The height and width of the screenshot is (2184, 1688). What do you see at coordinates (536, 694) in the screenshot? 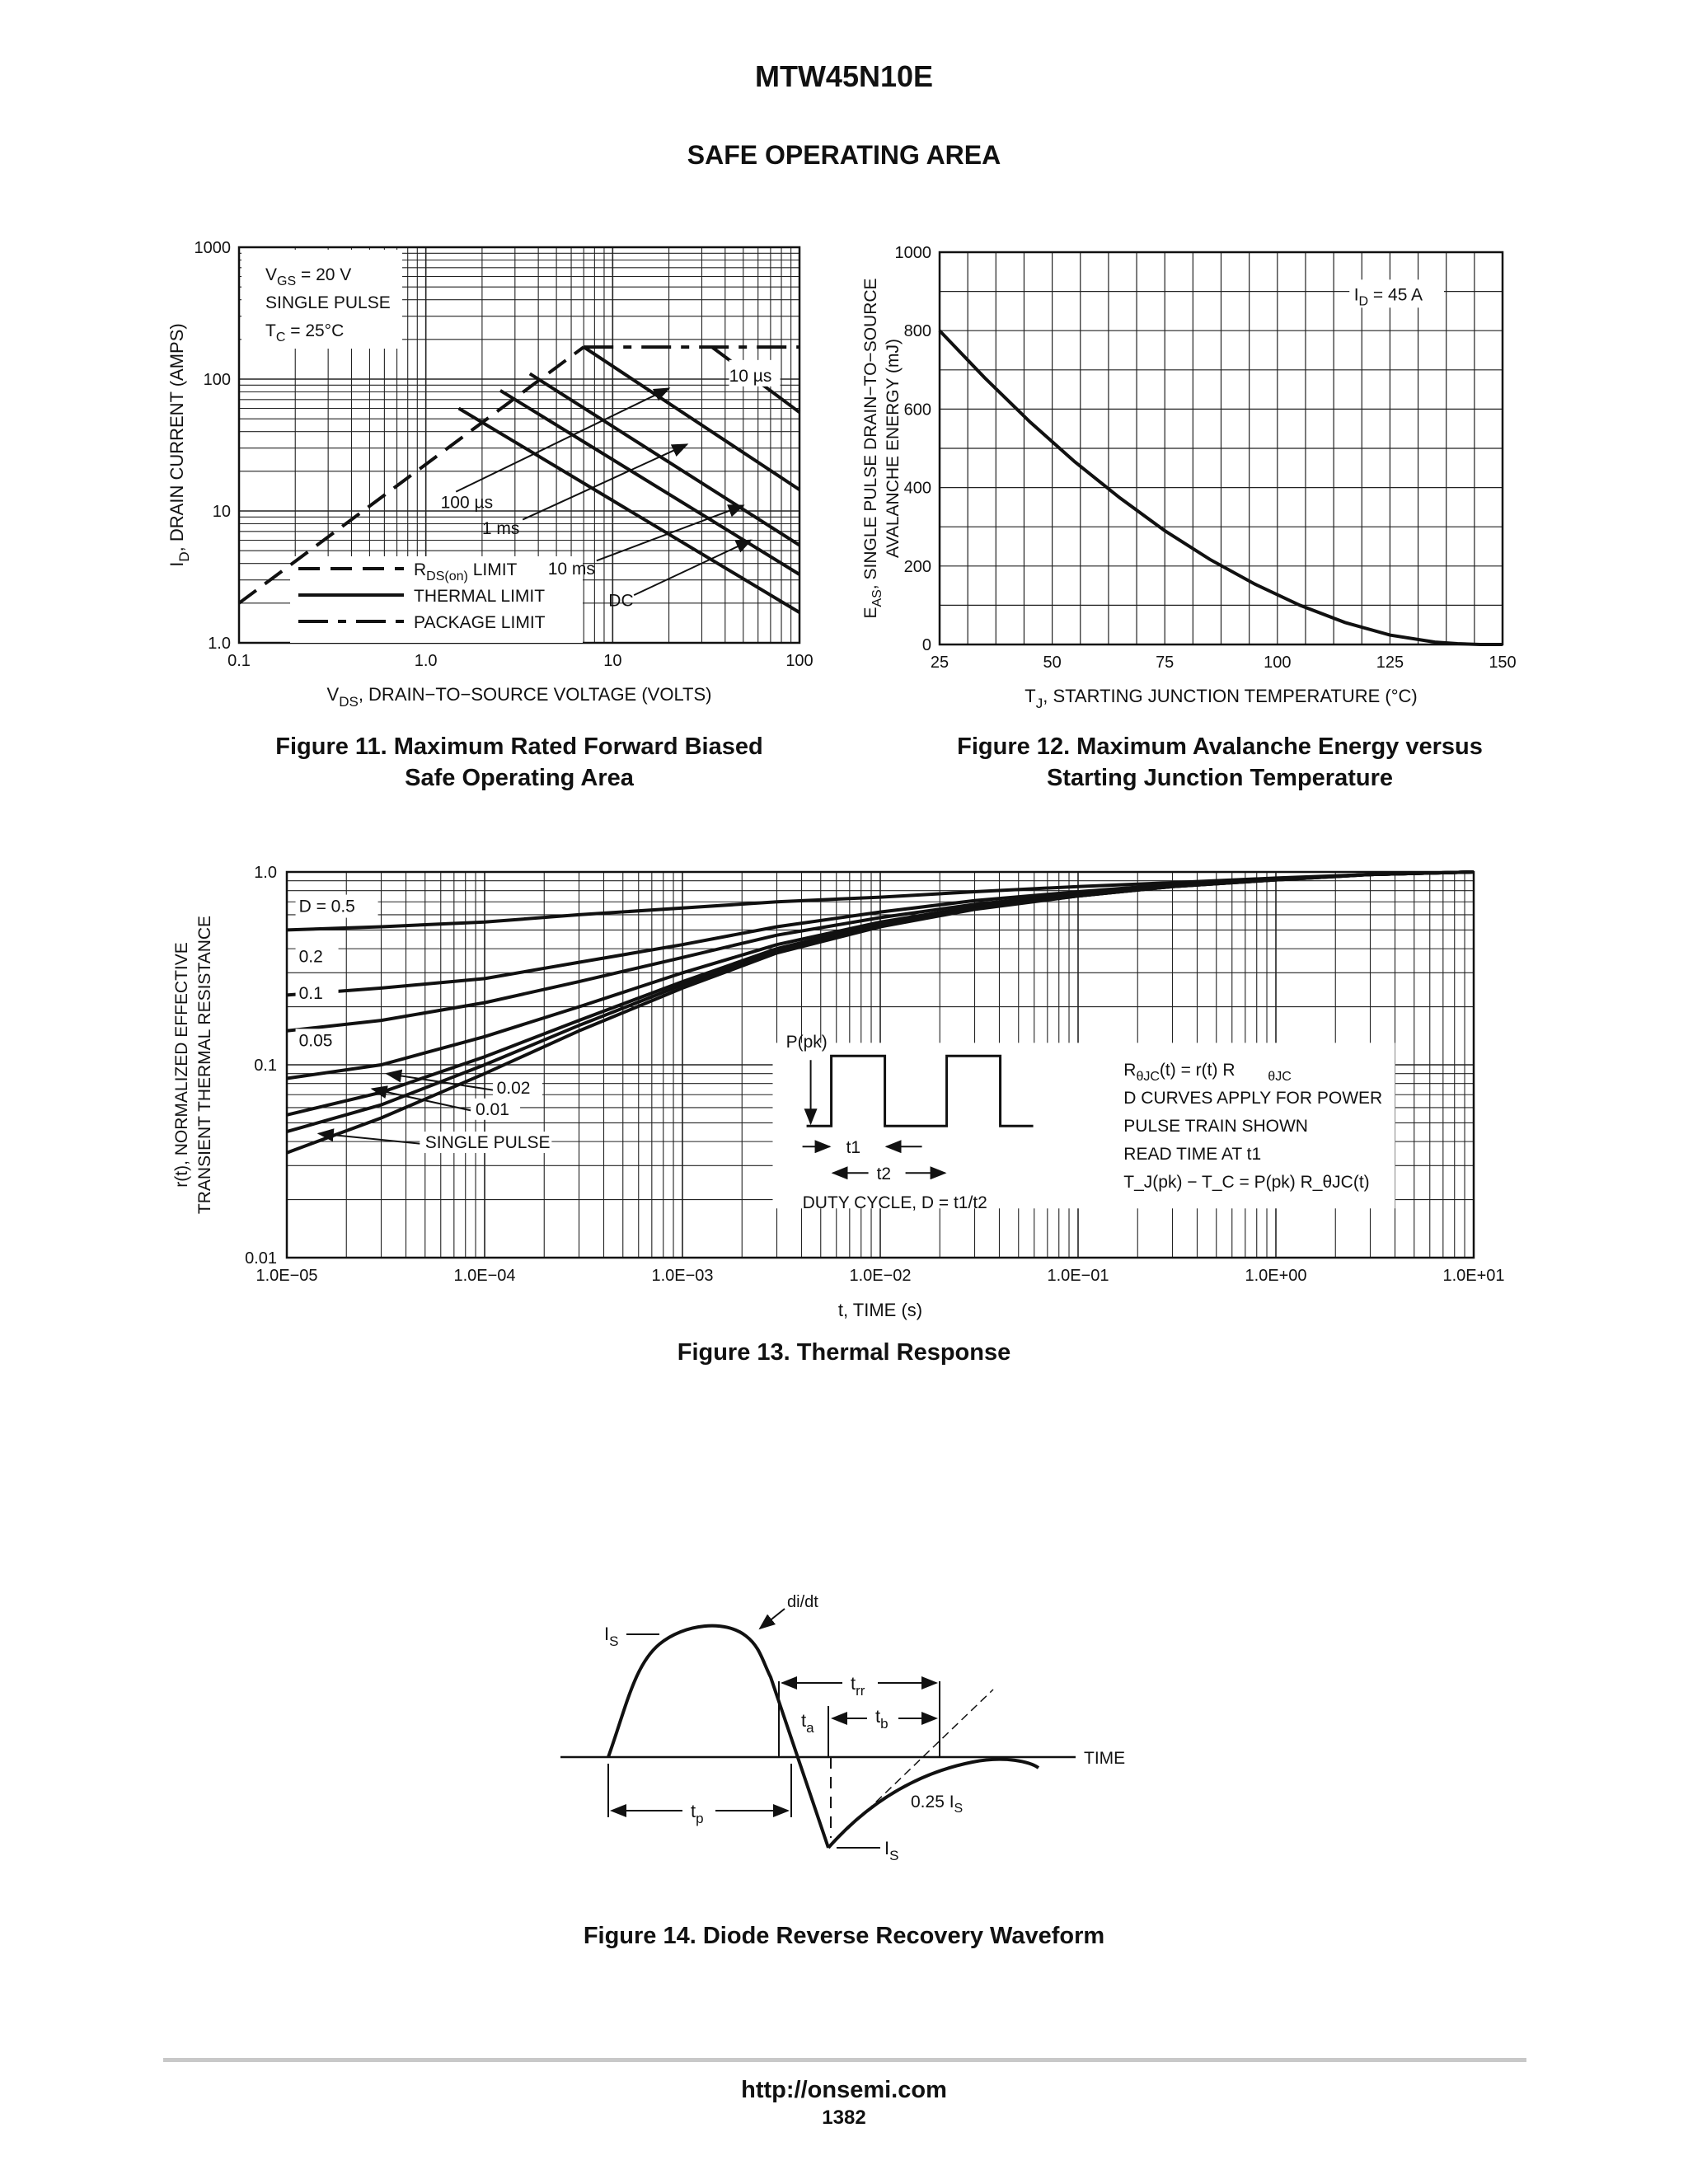
I see `fig11-xlabel-rest: , DRAIN−TO−SOURCE VOLTAGE (VOLTS)` at bounding box center [536, 694].